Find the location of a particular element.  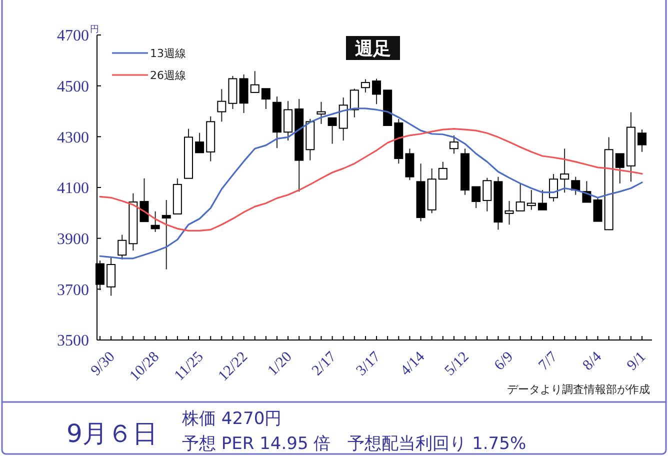

chart-title: 週足 is located at coordinates (372, 49).